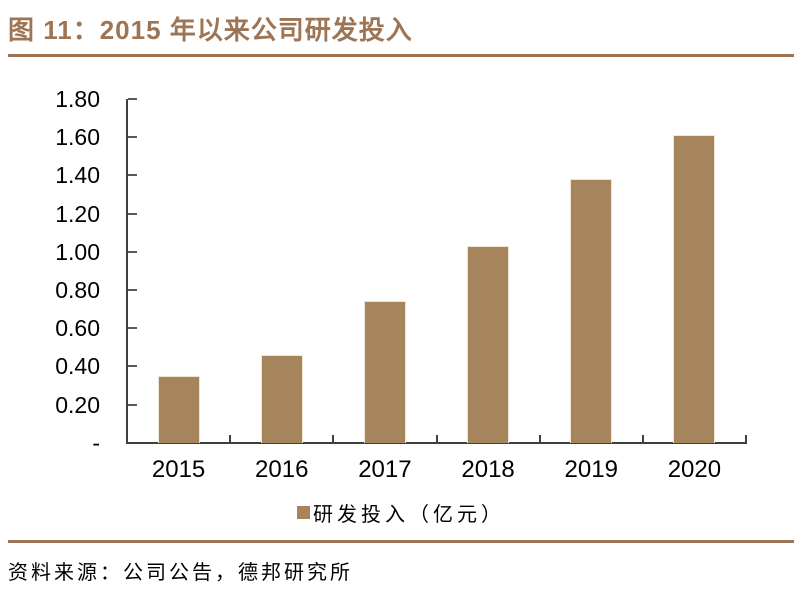  What do you see at coordinates (488, 469) in the screenshot?
I see `x-axis-label: 2018` at bounding box center [488, 469].